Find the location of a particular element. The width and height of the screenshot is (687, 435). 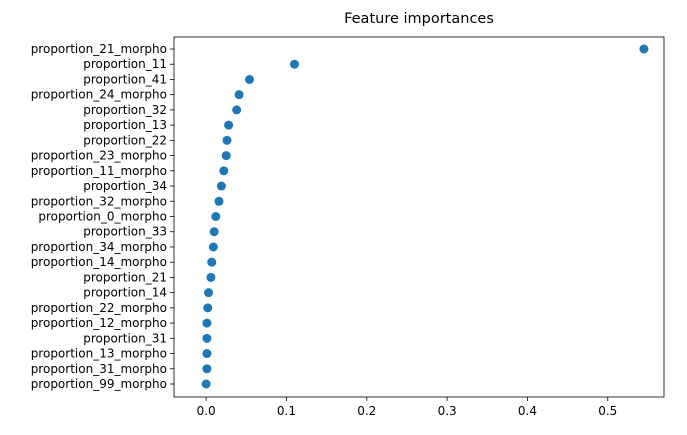

y-tick-label: proportion_99_morpho is located at coordinates (99, 384).